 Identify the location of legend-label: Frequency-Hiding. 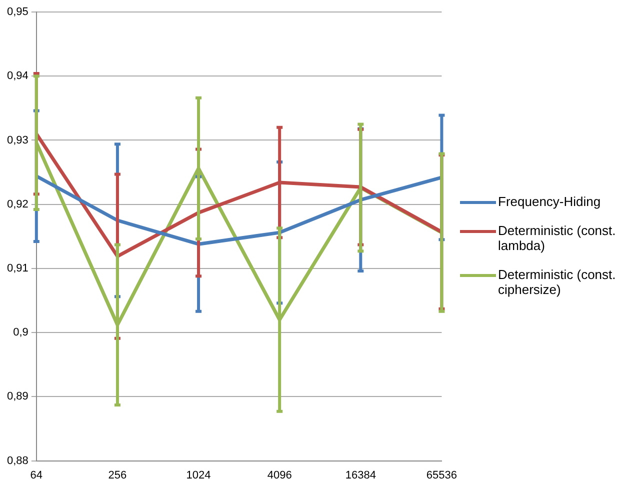
(549, 201).